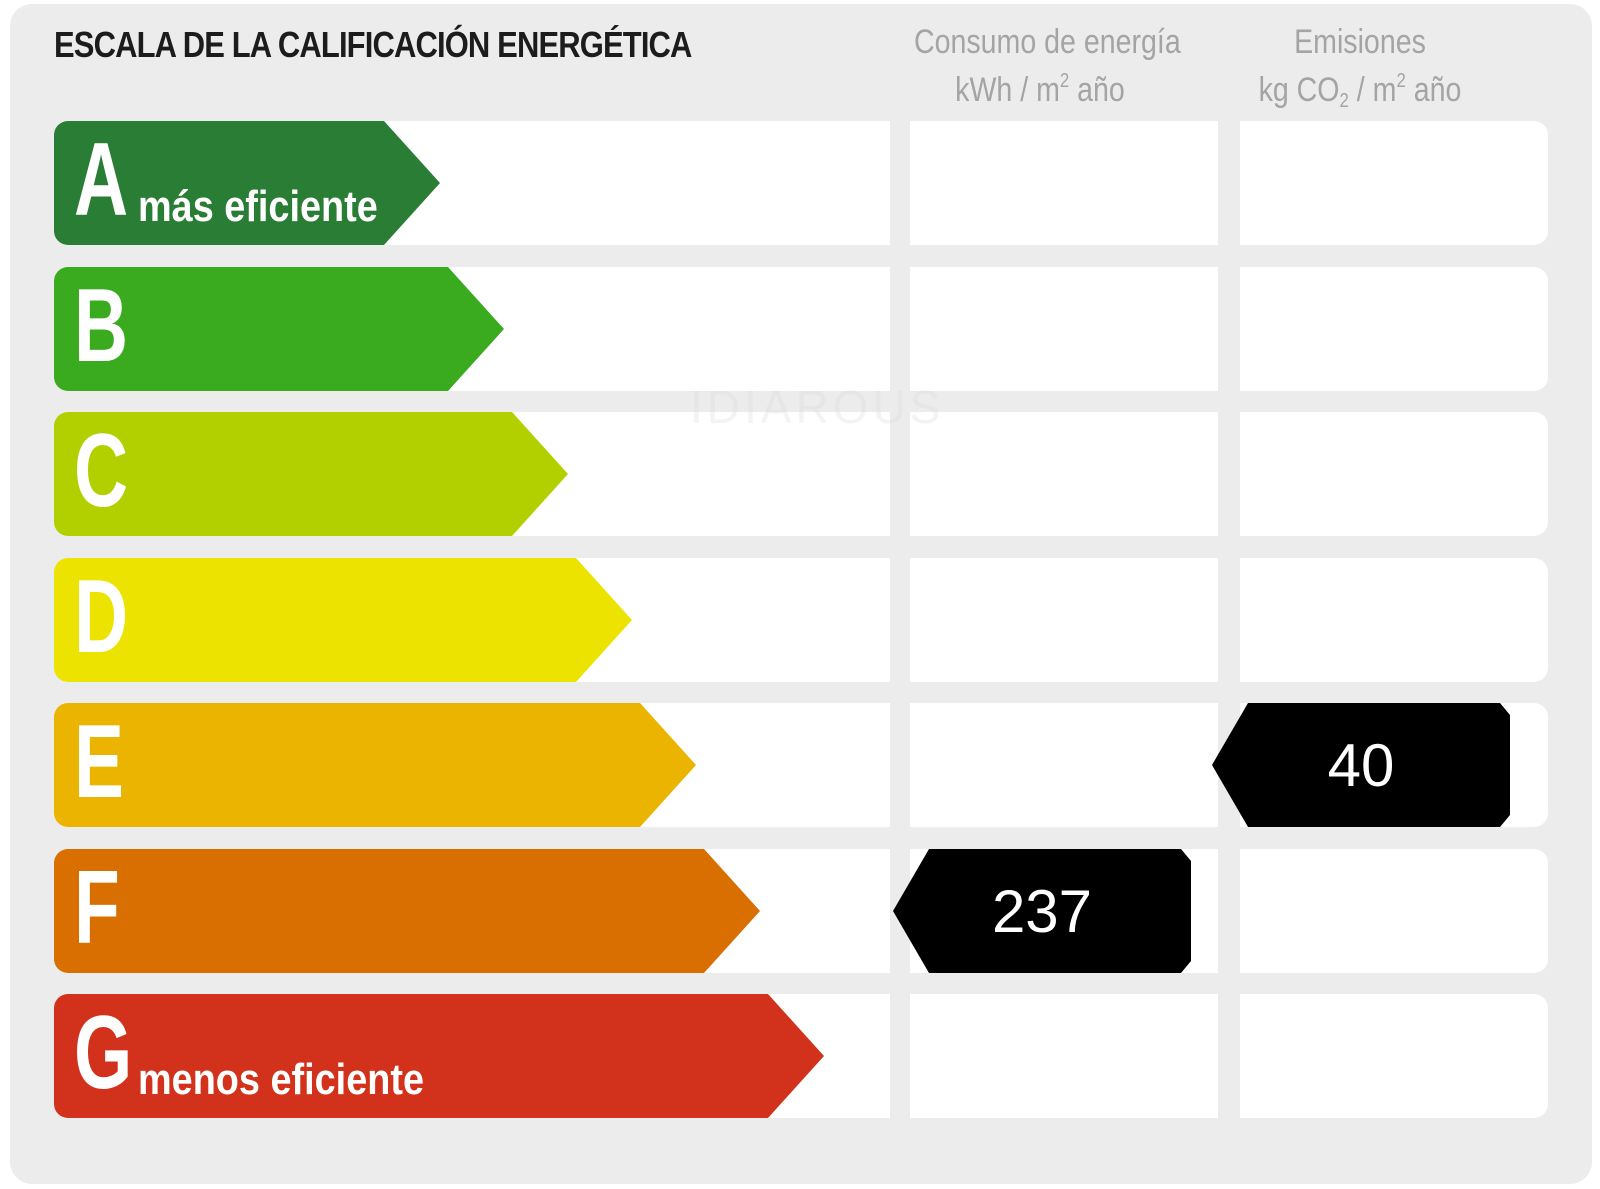 The height and width of the screenshot is (1189, 1600). What do you see at coordinates (99, 762) in the screenshot?
I see `rating-letter: E` at bounding box center [99, 762].